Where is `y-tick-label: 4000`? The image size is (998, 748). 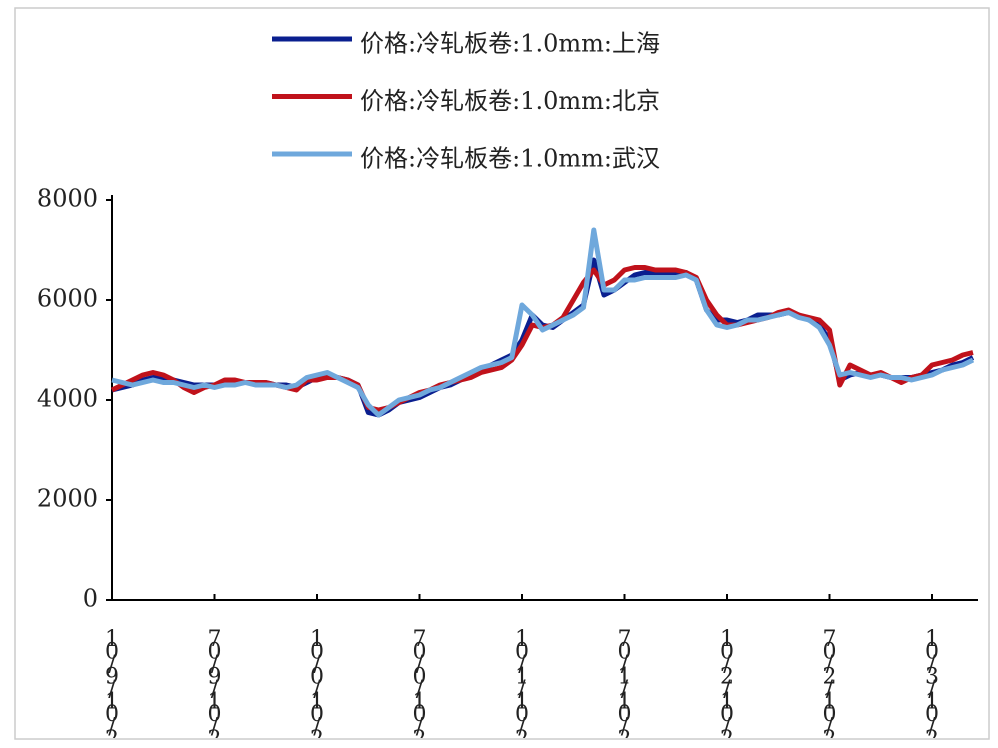
y-tick-label: 4000 is located at coordinates (67, 399).